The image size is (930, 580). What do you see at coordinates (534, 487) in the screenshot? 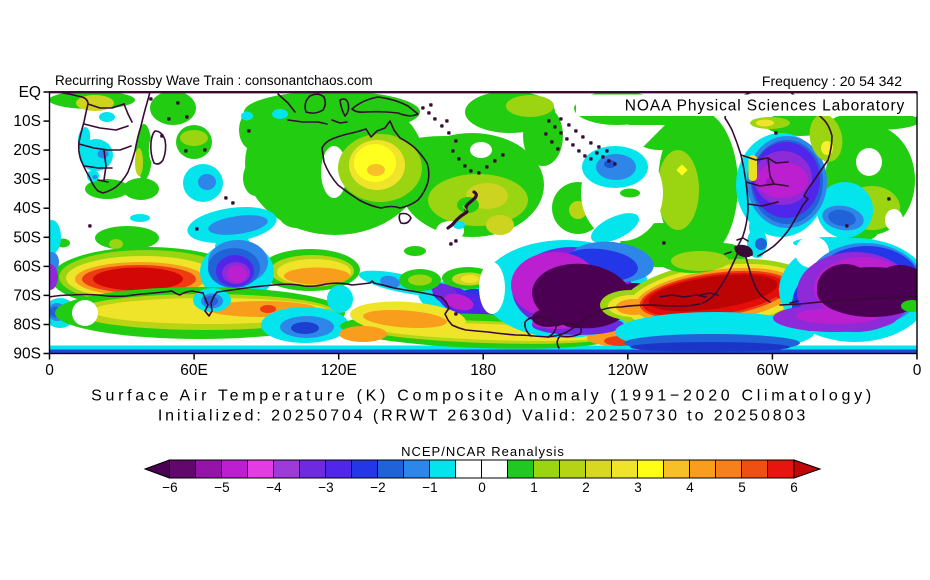
I see `svg-text: 1` at bounding box center [534, 487].